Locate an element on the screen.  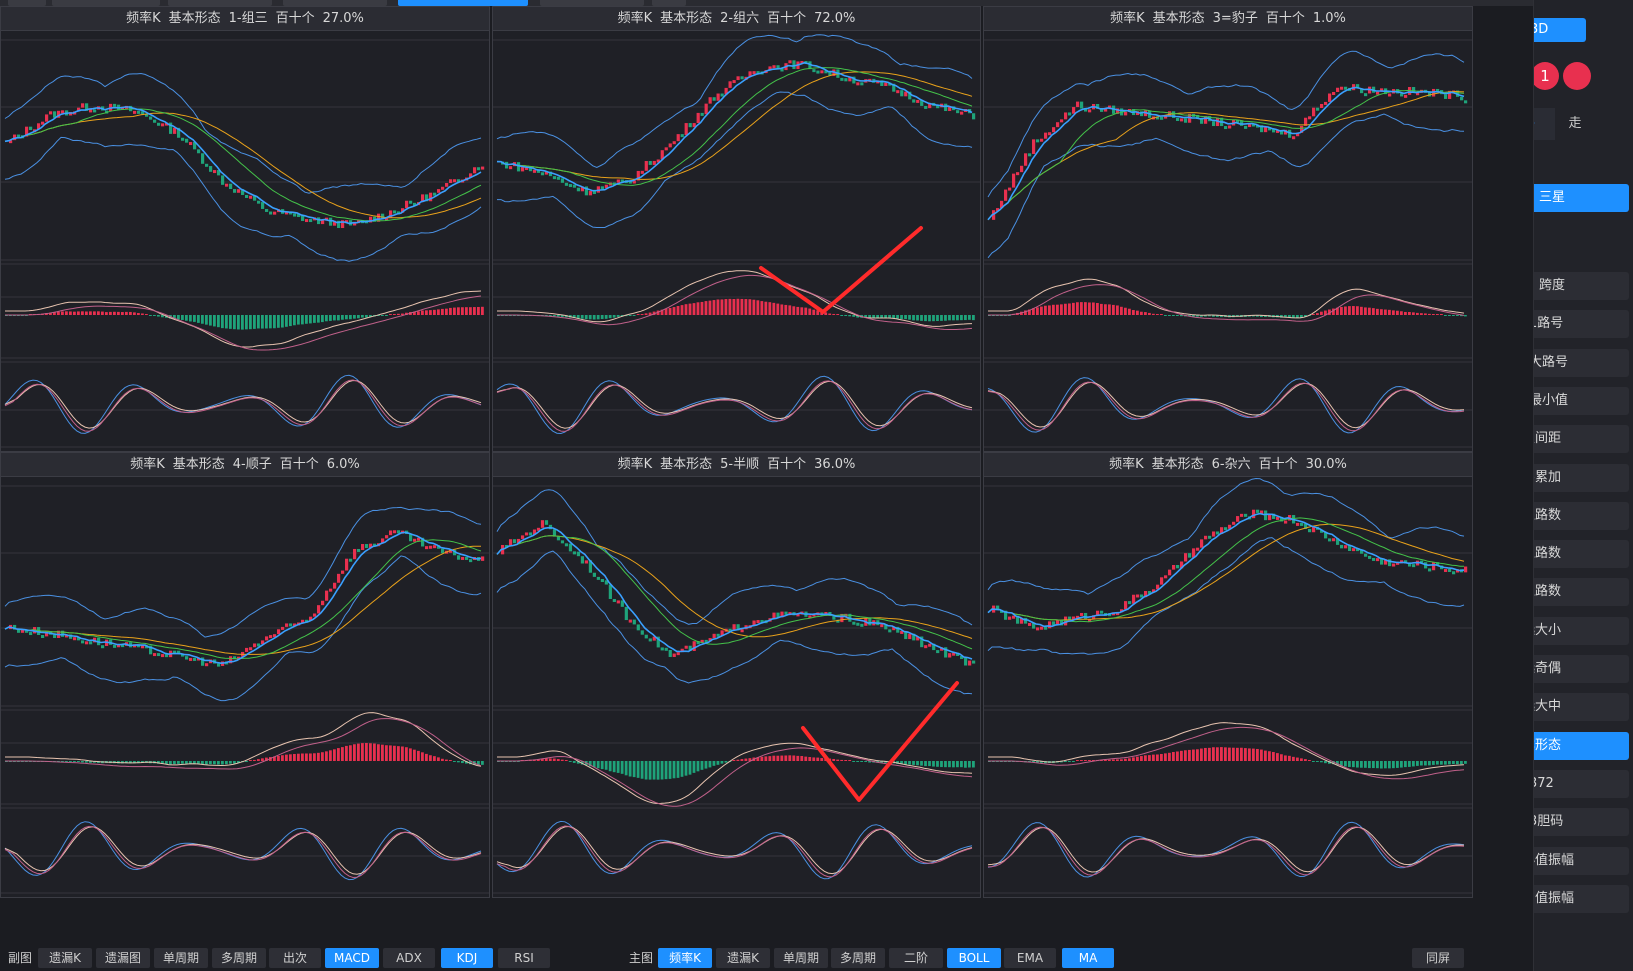
candle-series is located at coordinates (1230, 570).